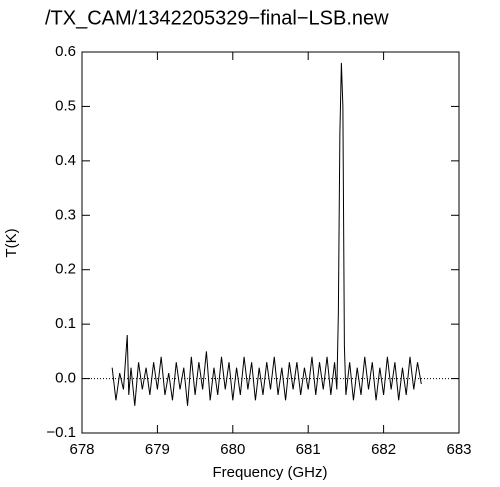 This screenshot has width=500, height=487. What do you see at coordinates (65, 105) in the screenshot?
I see `y-tick-label: 0.5` at bounding box center [65, 105].